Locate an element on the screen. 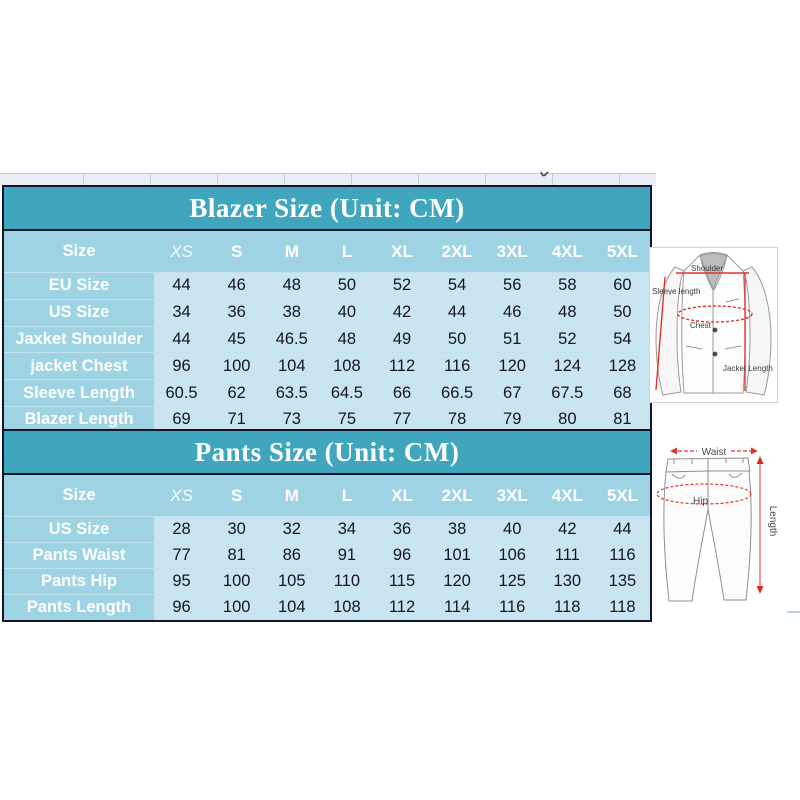 This screenshot has height=800, width=800. row-label: Pants Length is located at coordinates (79, 607).